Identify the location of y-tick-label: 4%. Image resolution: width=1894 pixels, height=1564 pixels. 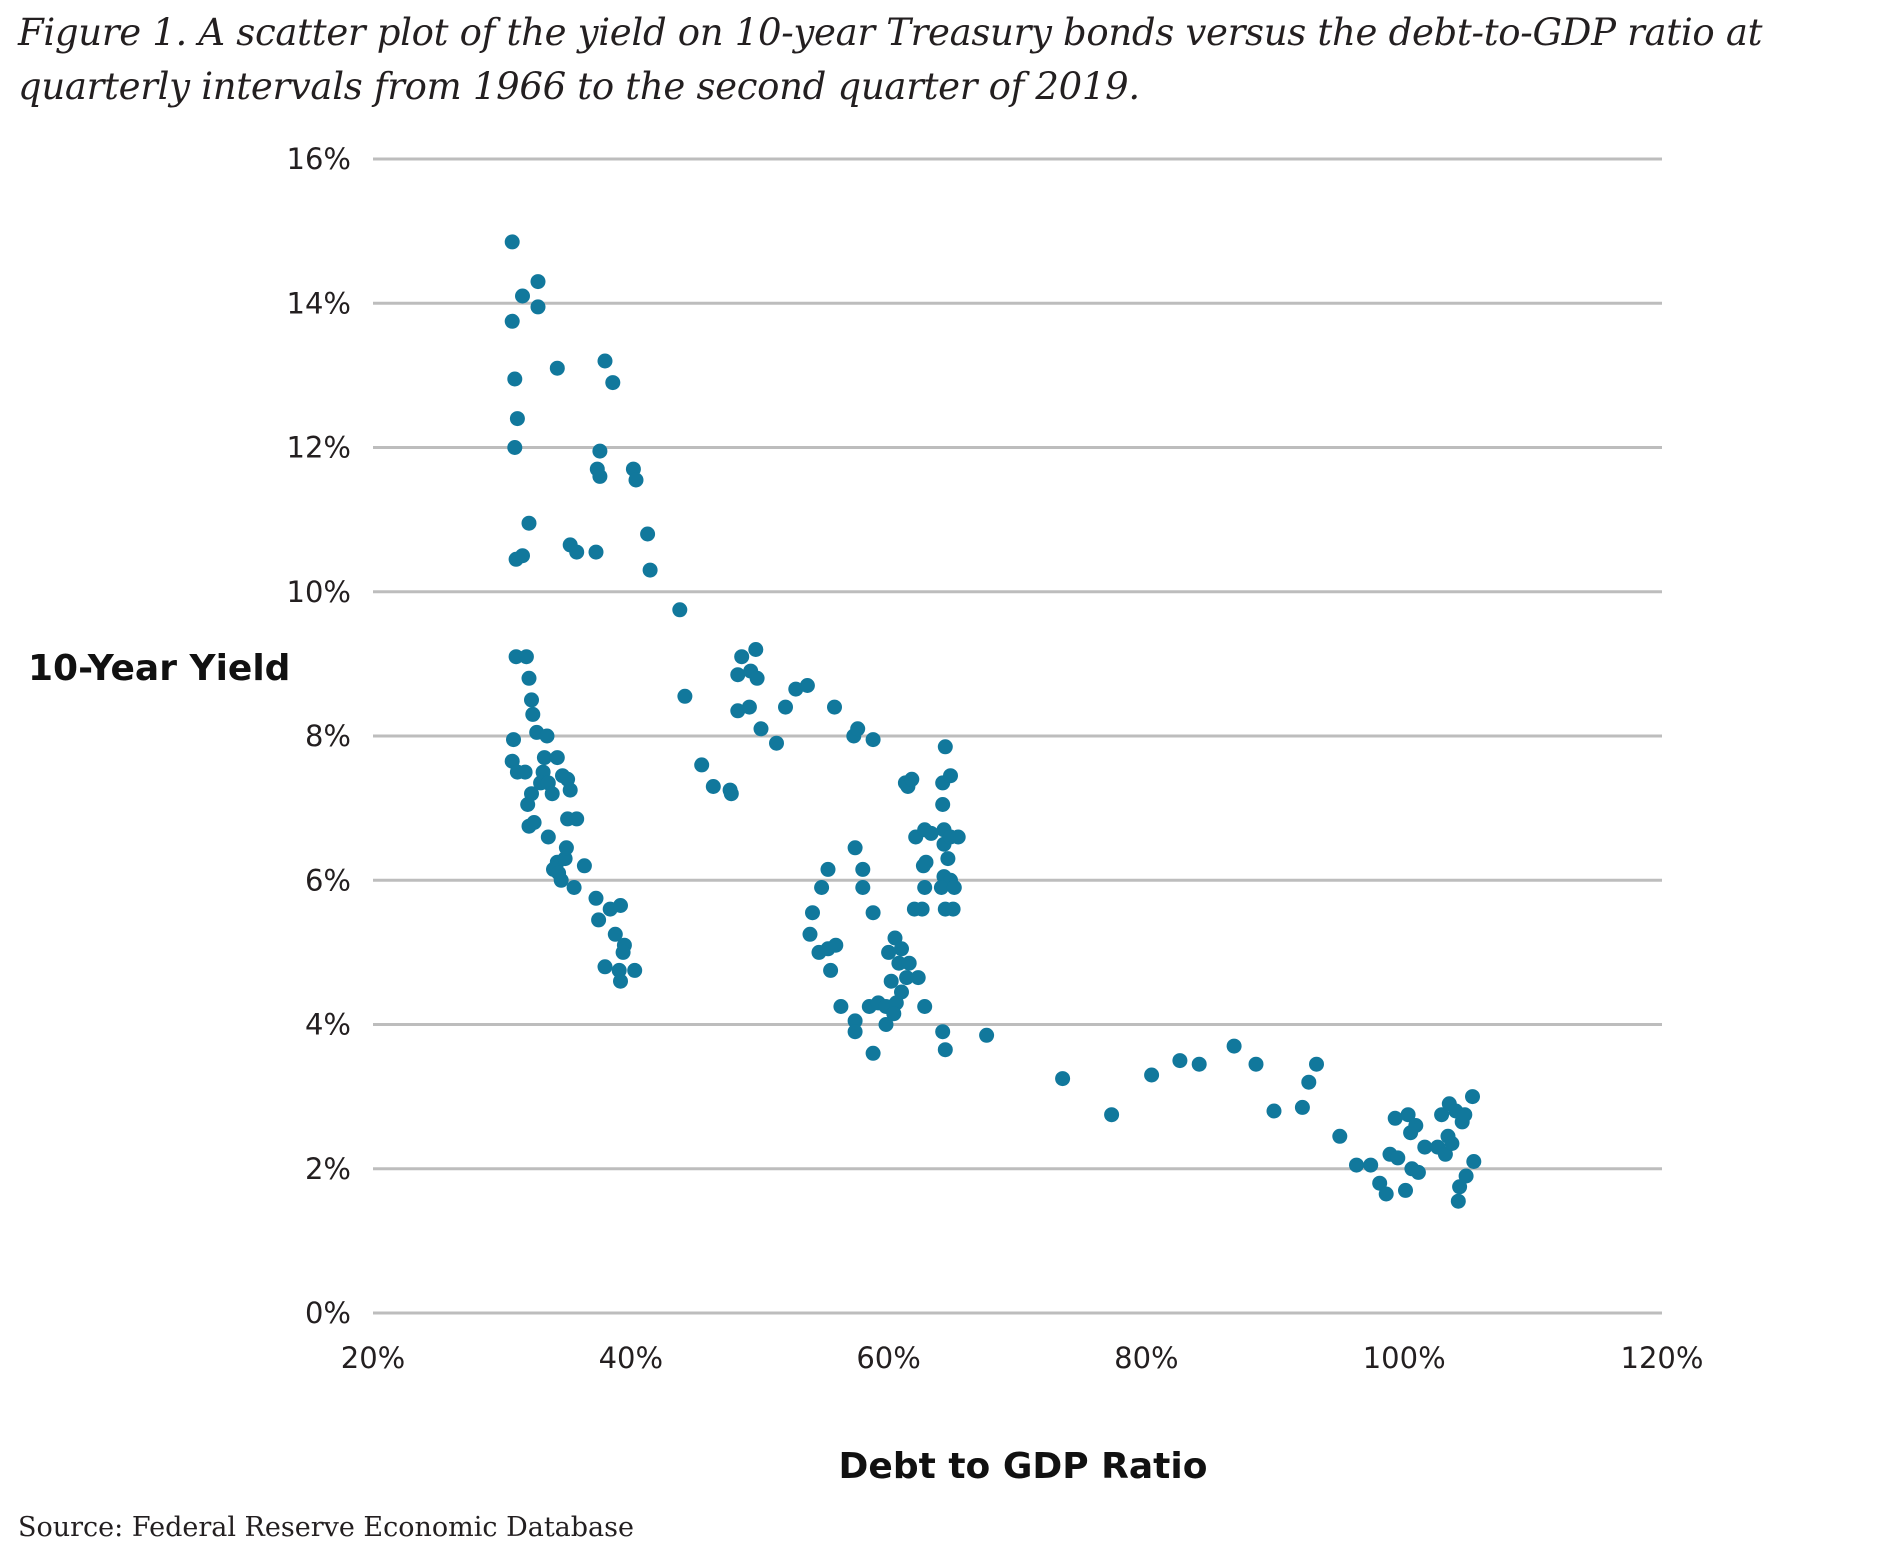
(328, 1025).